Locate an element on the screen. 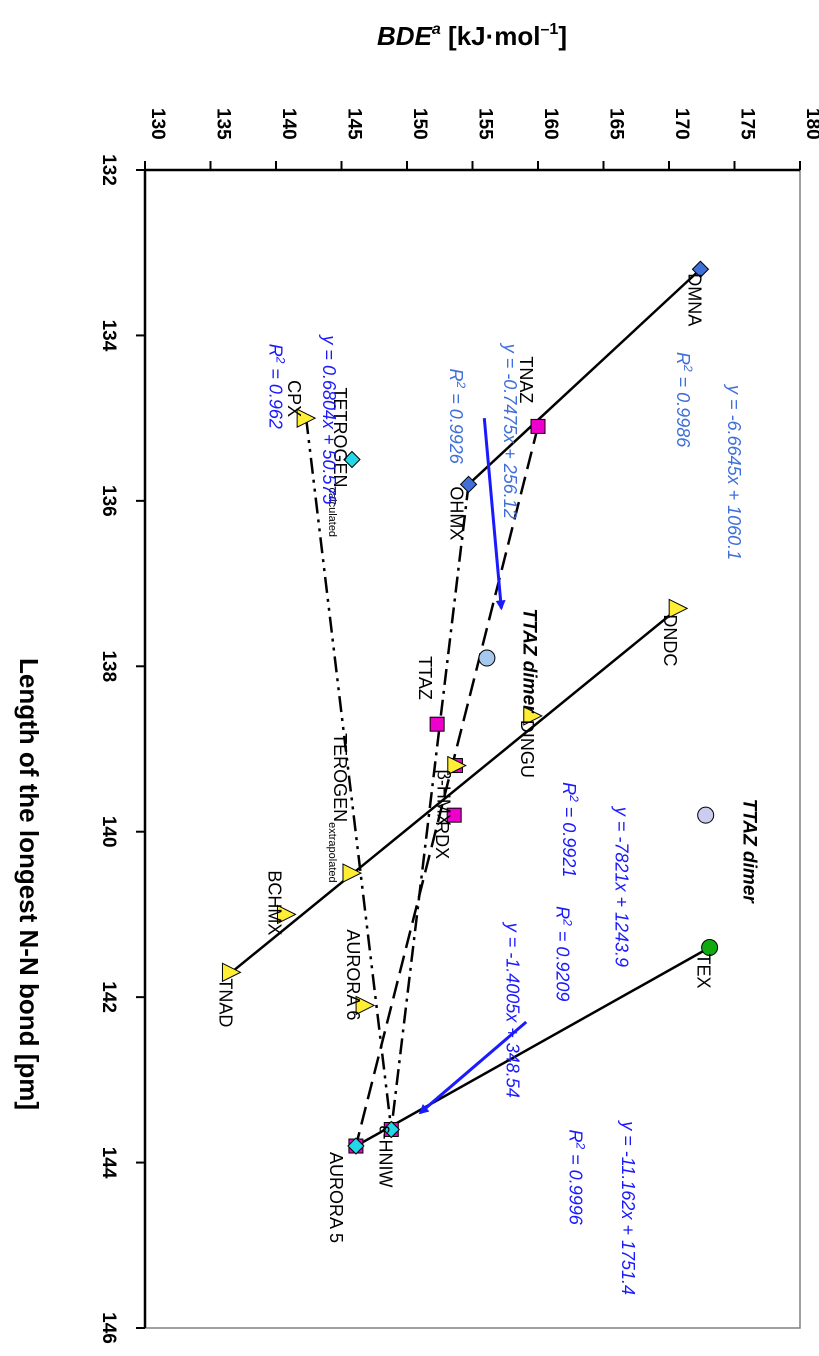 The image size is (819, 1356). point-tnaz is located at coordinates (538, 426).